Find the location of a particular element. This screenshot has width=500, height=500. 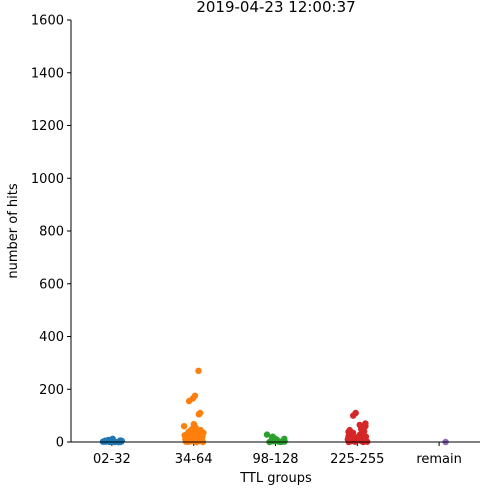

y-axis-ticks: 0 200 400 600 800 1000 1200 1400 1600 is located at coordinates (51, 232).